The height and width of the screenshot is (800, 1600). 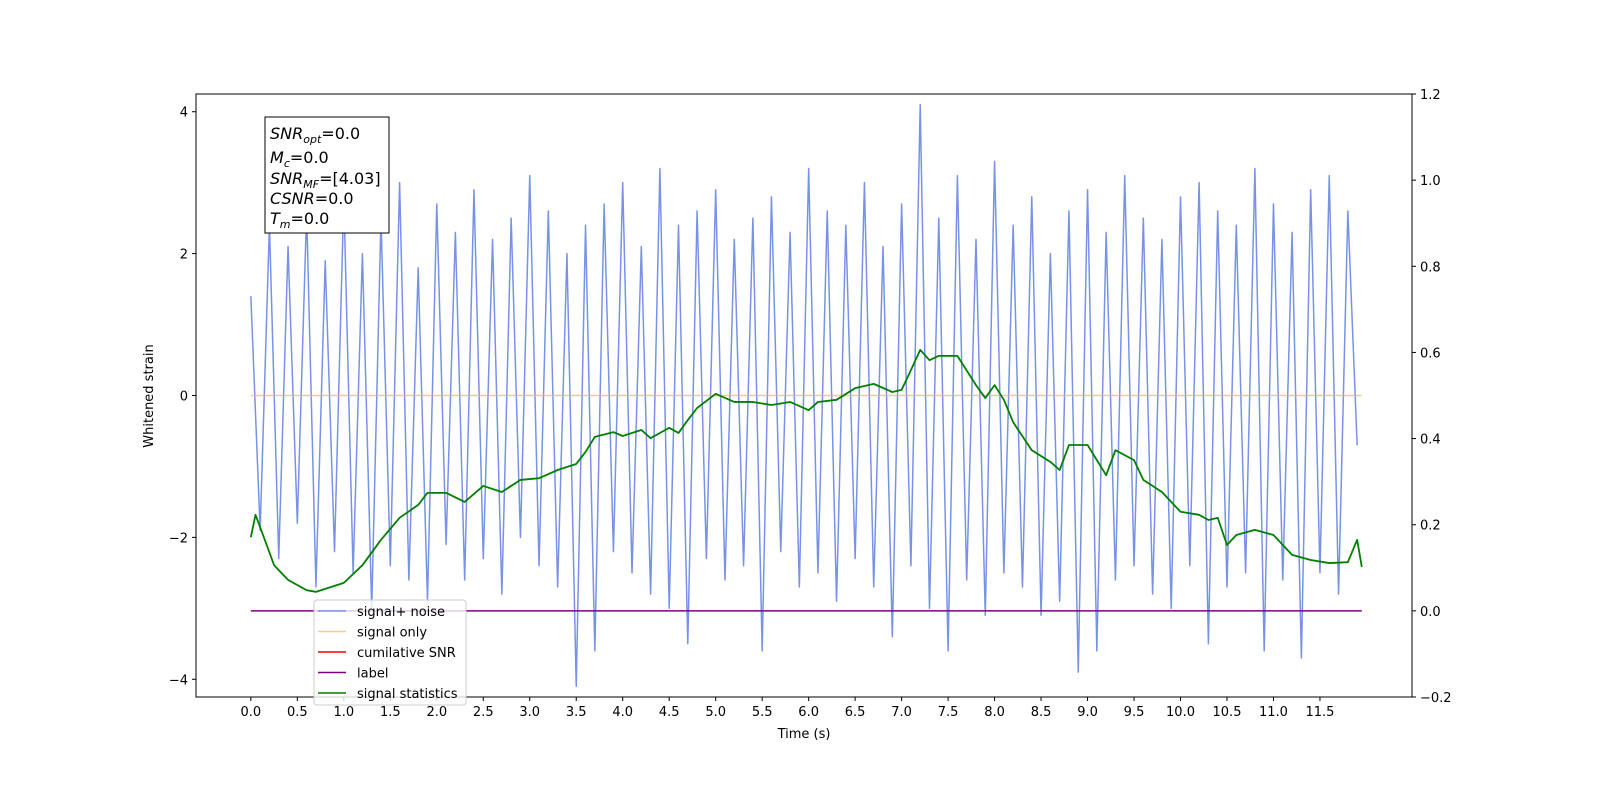 I want to click on y-tick-label: 2, so click(x=184, y=255).